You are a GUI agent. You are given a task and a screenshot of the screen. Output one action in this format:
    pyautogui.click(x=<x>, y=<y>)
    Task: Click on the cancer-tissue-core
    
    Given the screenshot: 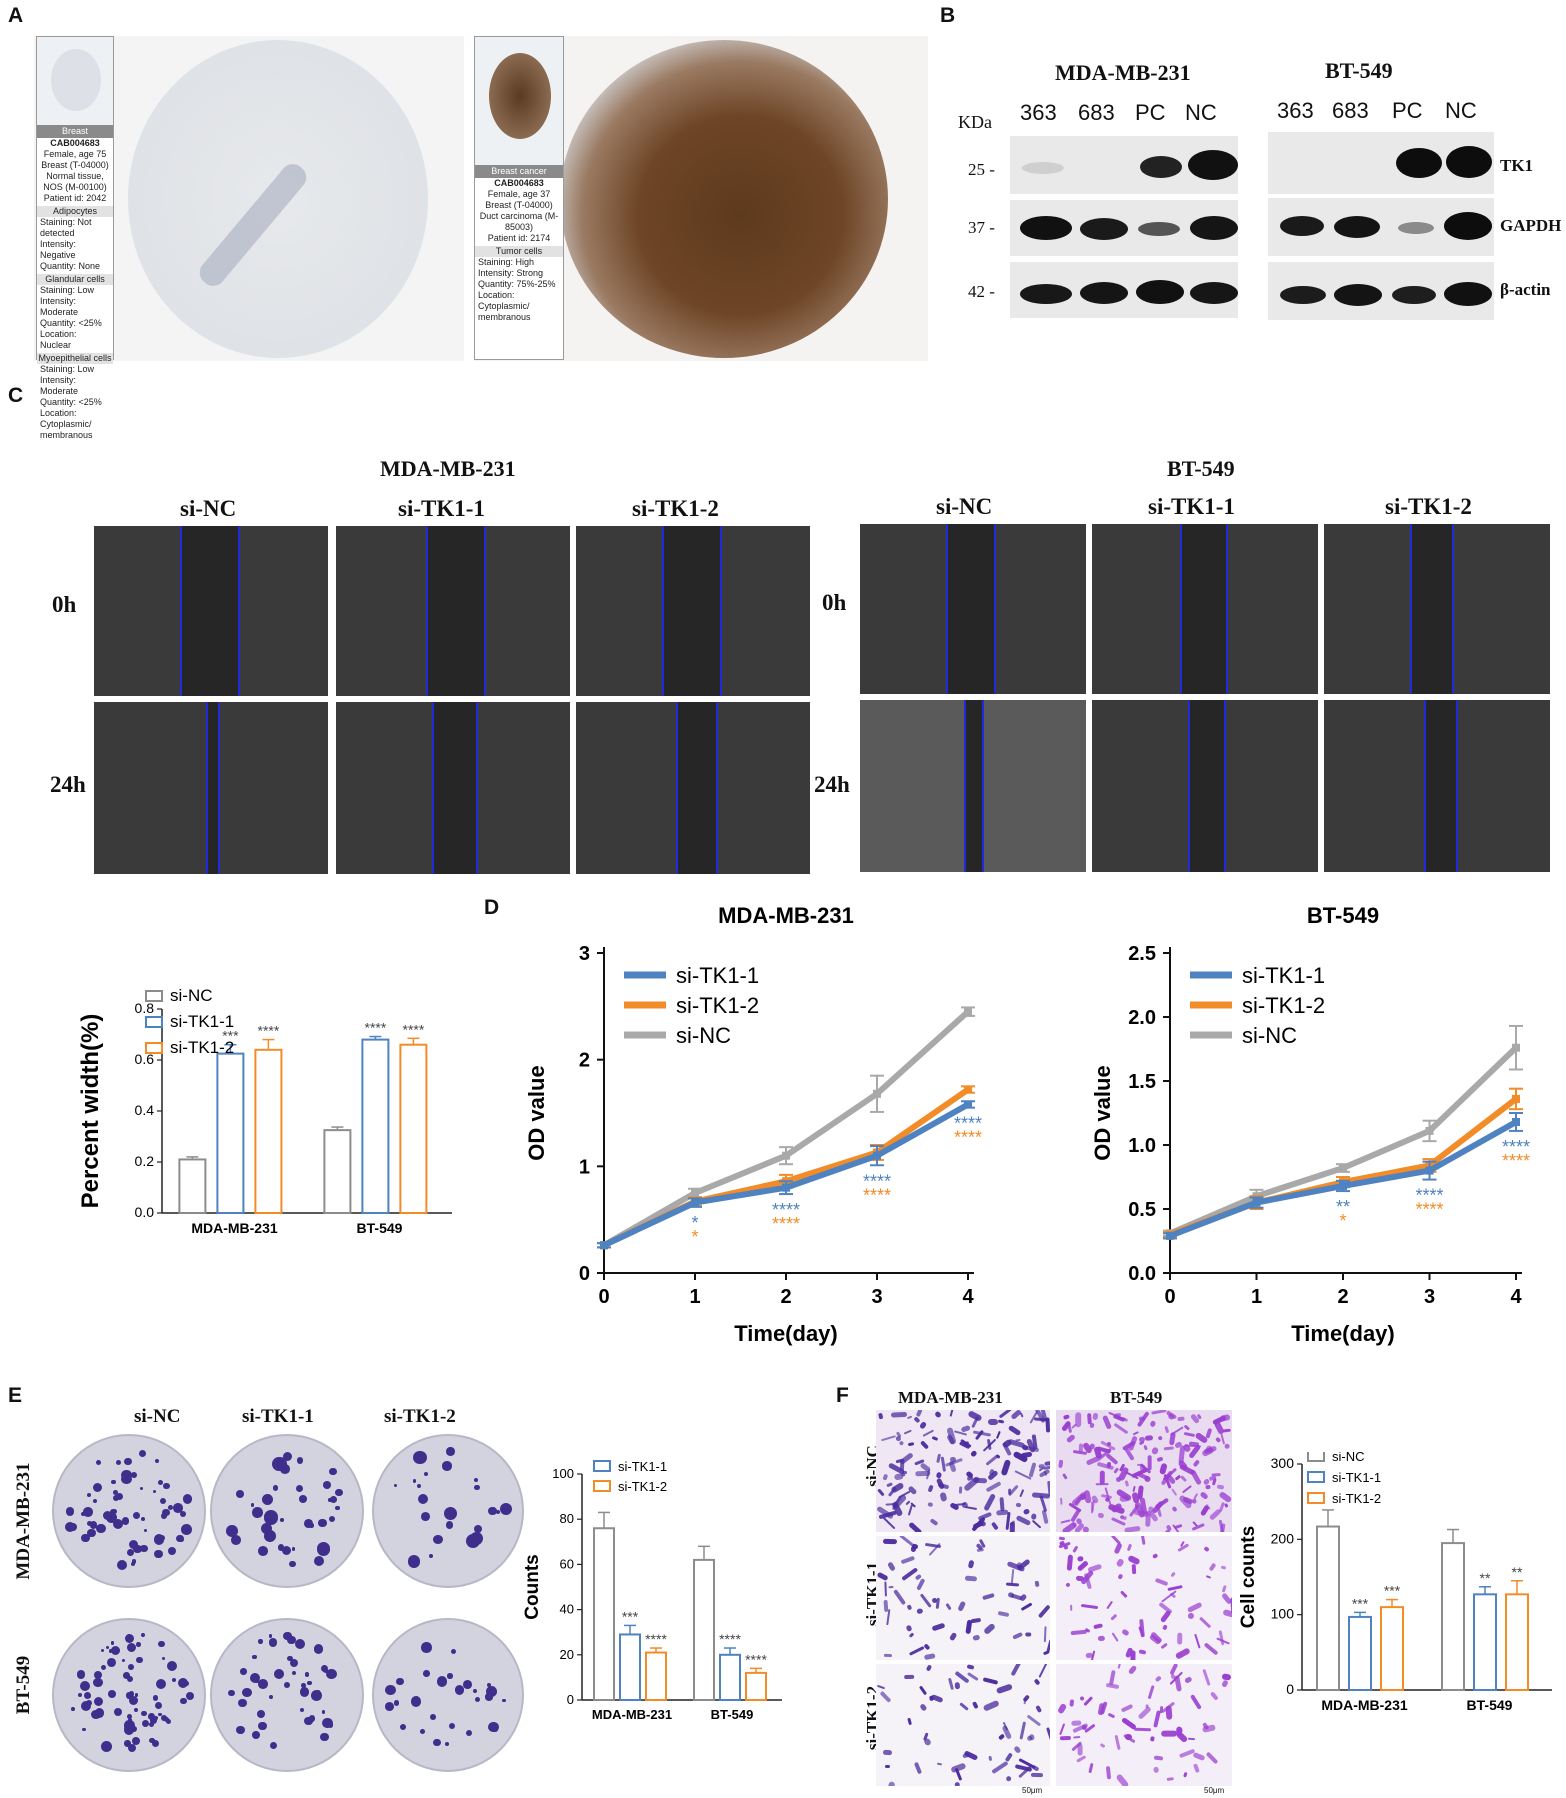 What is the action you would take?
    pyautogui.click(x=724, y=199)
    